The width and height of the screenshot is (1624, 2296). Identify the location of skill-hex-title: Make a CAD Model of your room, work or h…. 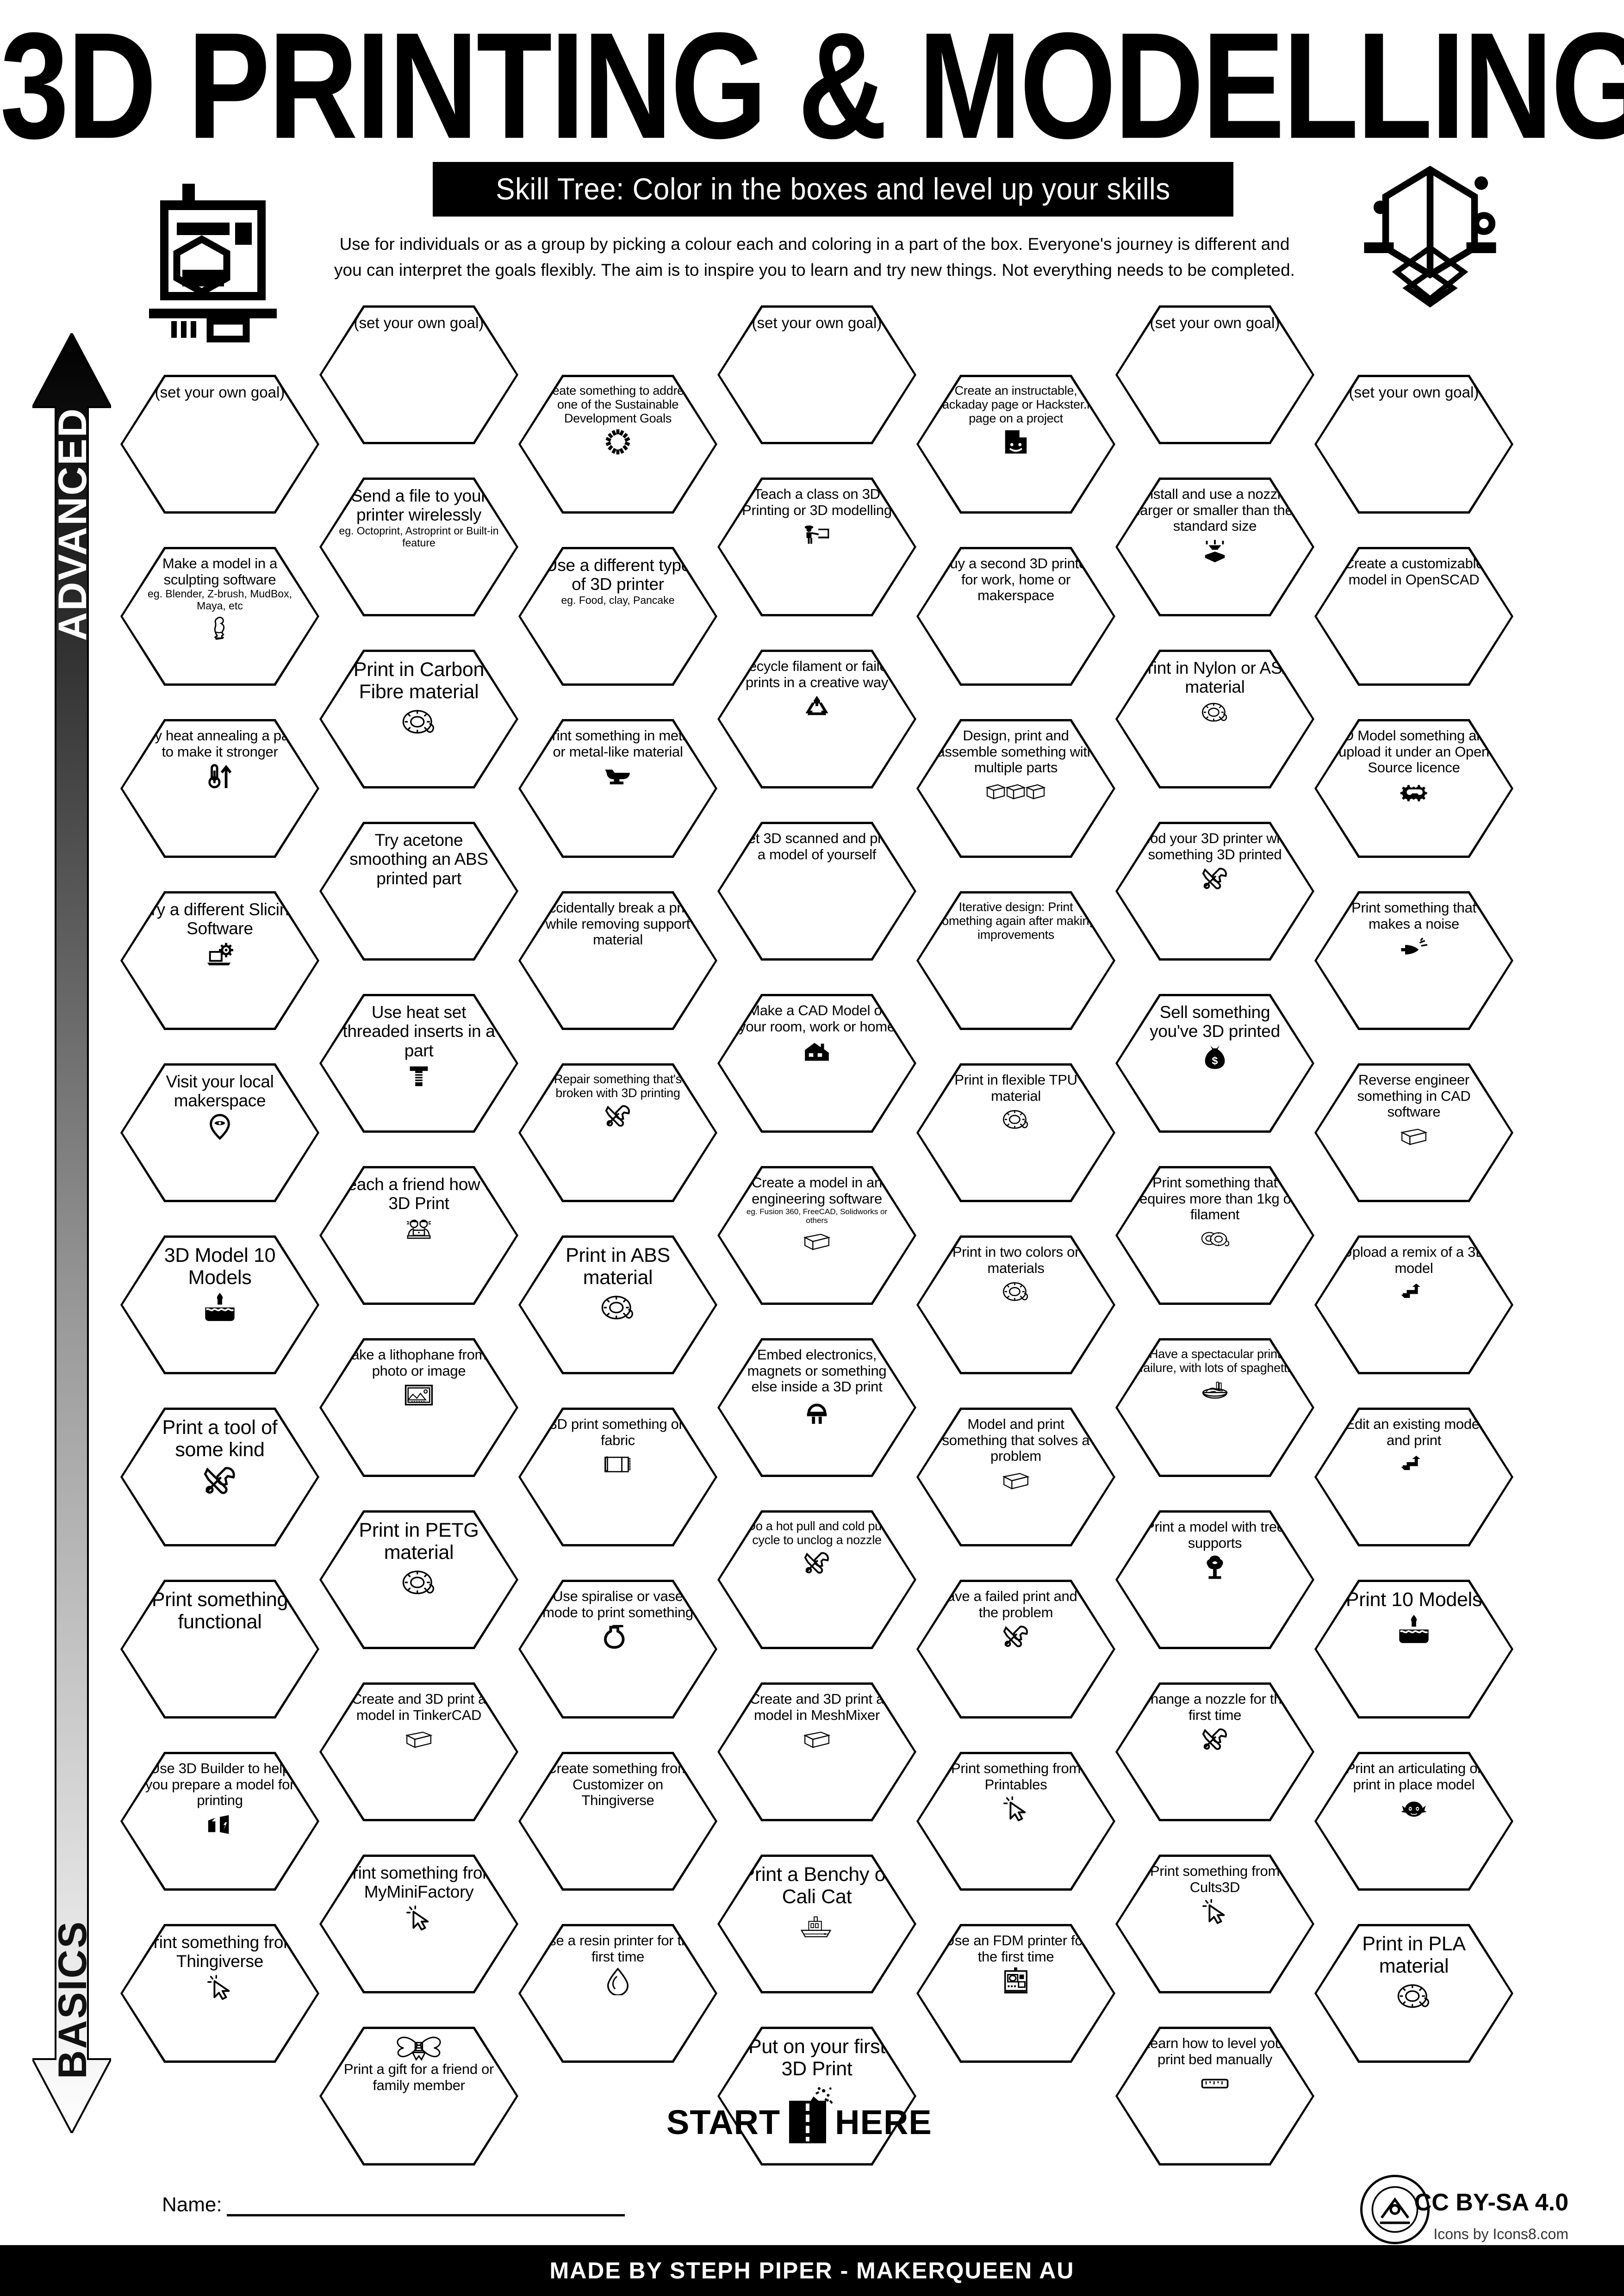
(817, 1019).